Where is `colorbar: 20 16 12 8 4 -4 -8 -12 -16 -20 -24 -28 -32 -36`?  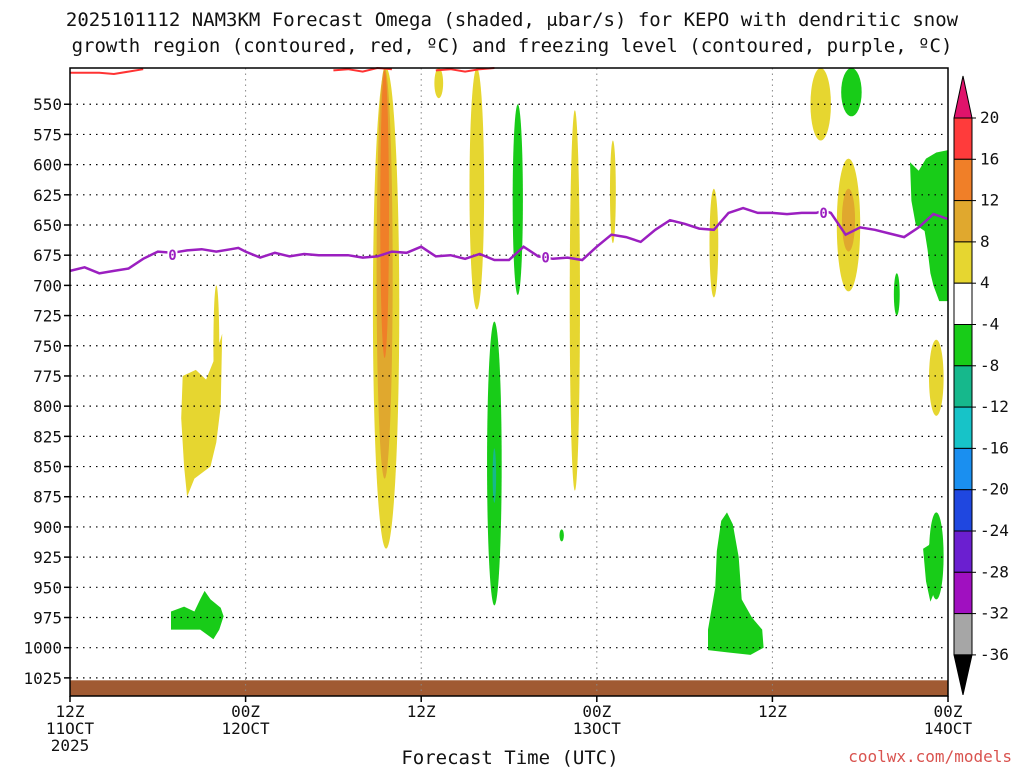
colorbar: 20 16 12 8 4 -4 -8 -12 -16 -20 -24 -28 -32 -36 is located at coordinates (981, 385).